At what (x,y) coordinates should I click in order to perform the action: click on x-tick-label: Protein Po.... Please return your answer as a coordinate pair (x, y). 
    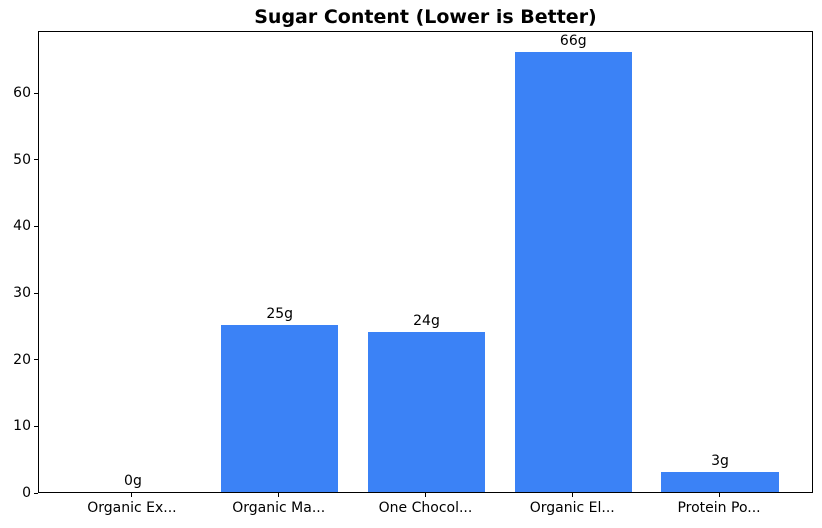
    Looking at the image, I should click on (719, 508).